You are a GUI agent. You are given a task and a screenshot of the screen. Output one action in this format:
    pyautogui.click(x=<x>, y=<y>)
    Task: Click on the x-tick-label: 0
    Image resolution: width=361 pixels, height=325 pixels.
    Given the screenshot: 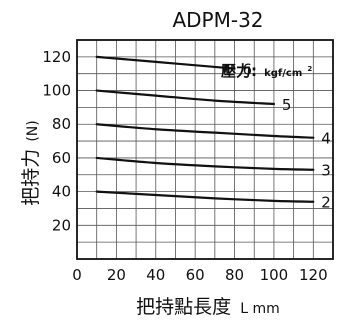 What is the action you would take?
    pyautogui.click(x=77, y=275)
    